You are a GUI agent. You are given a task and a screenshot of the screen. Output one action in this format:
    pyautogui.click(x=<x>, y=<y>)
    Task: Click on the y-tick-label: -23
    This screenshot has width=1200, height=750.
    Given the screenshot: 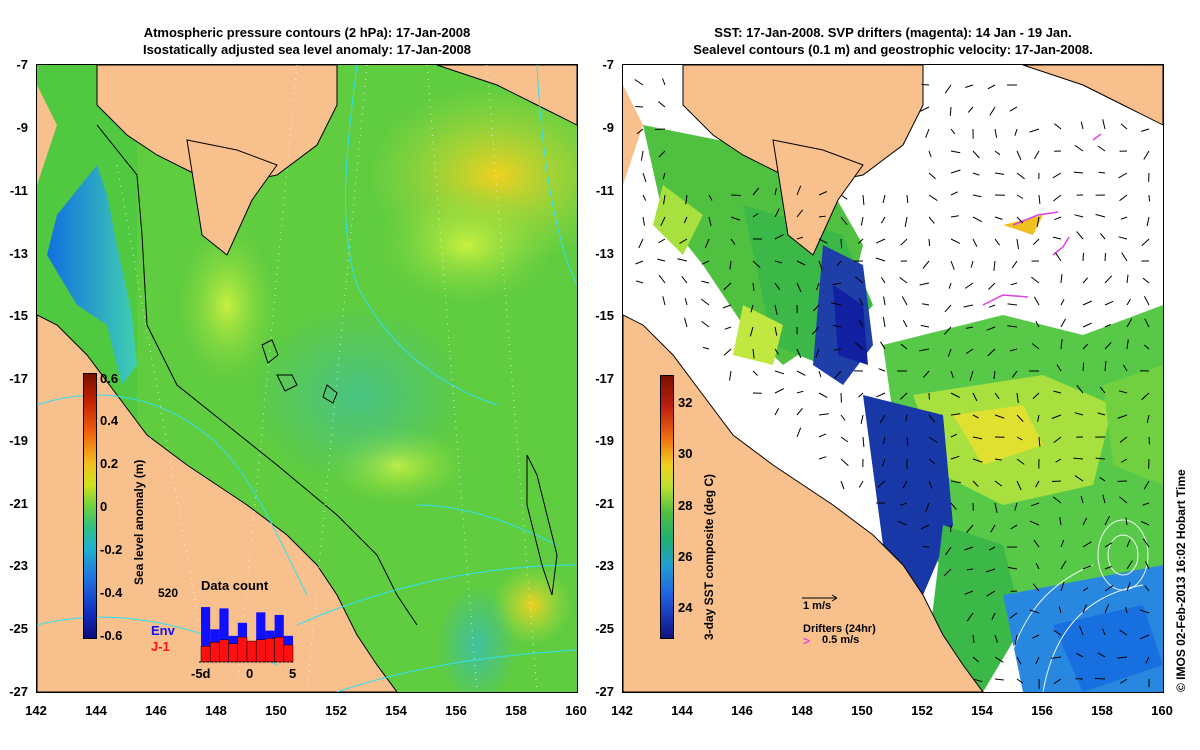 What is the action you would take?
    pyautogui.click(x=18, y=565)
    